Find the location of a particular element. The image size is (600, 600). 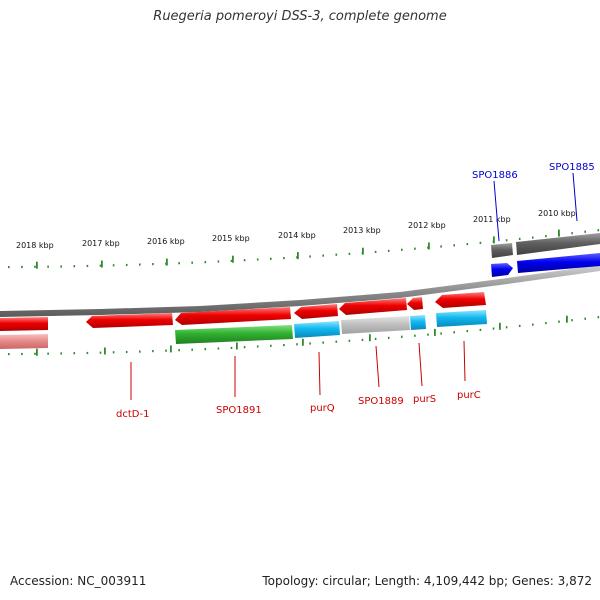

gene-label-SPO1889: SPO1889 is located at coordinates (381, 401).